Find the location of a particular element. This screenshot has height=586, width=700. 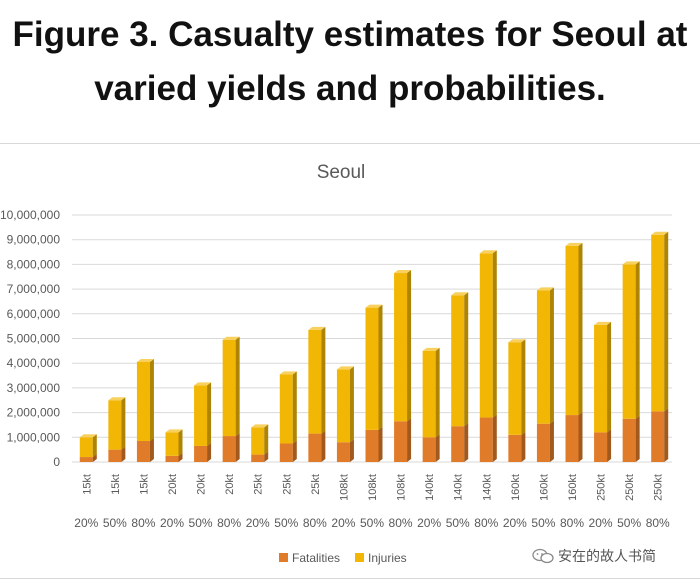

y-tick-label: 6,000,000 is located at coordinates (34, 314).